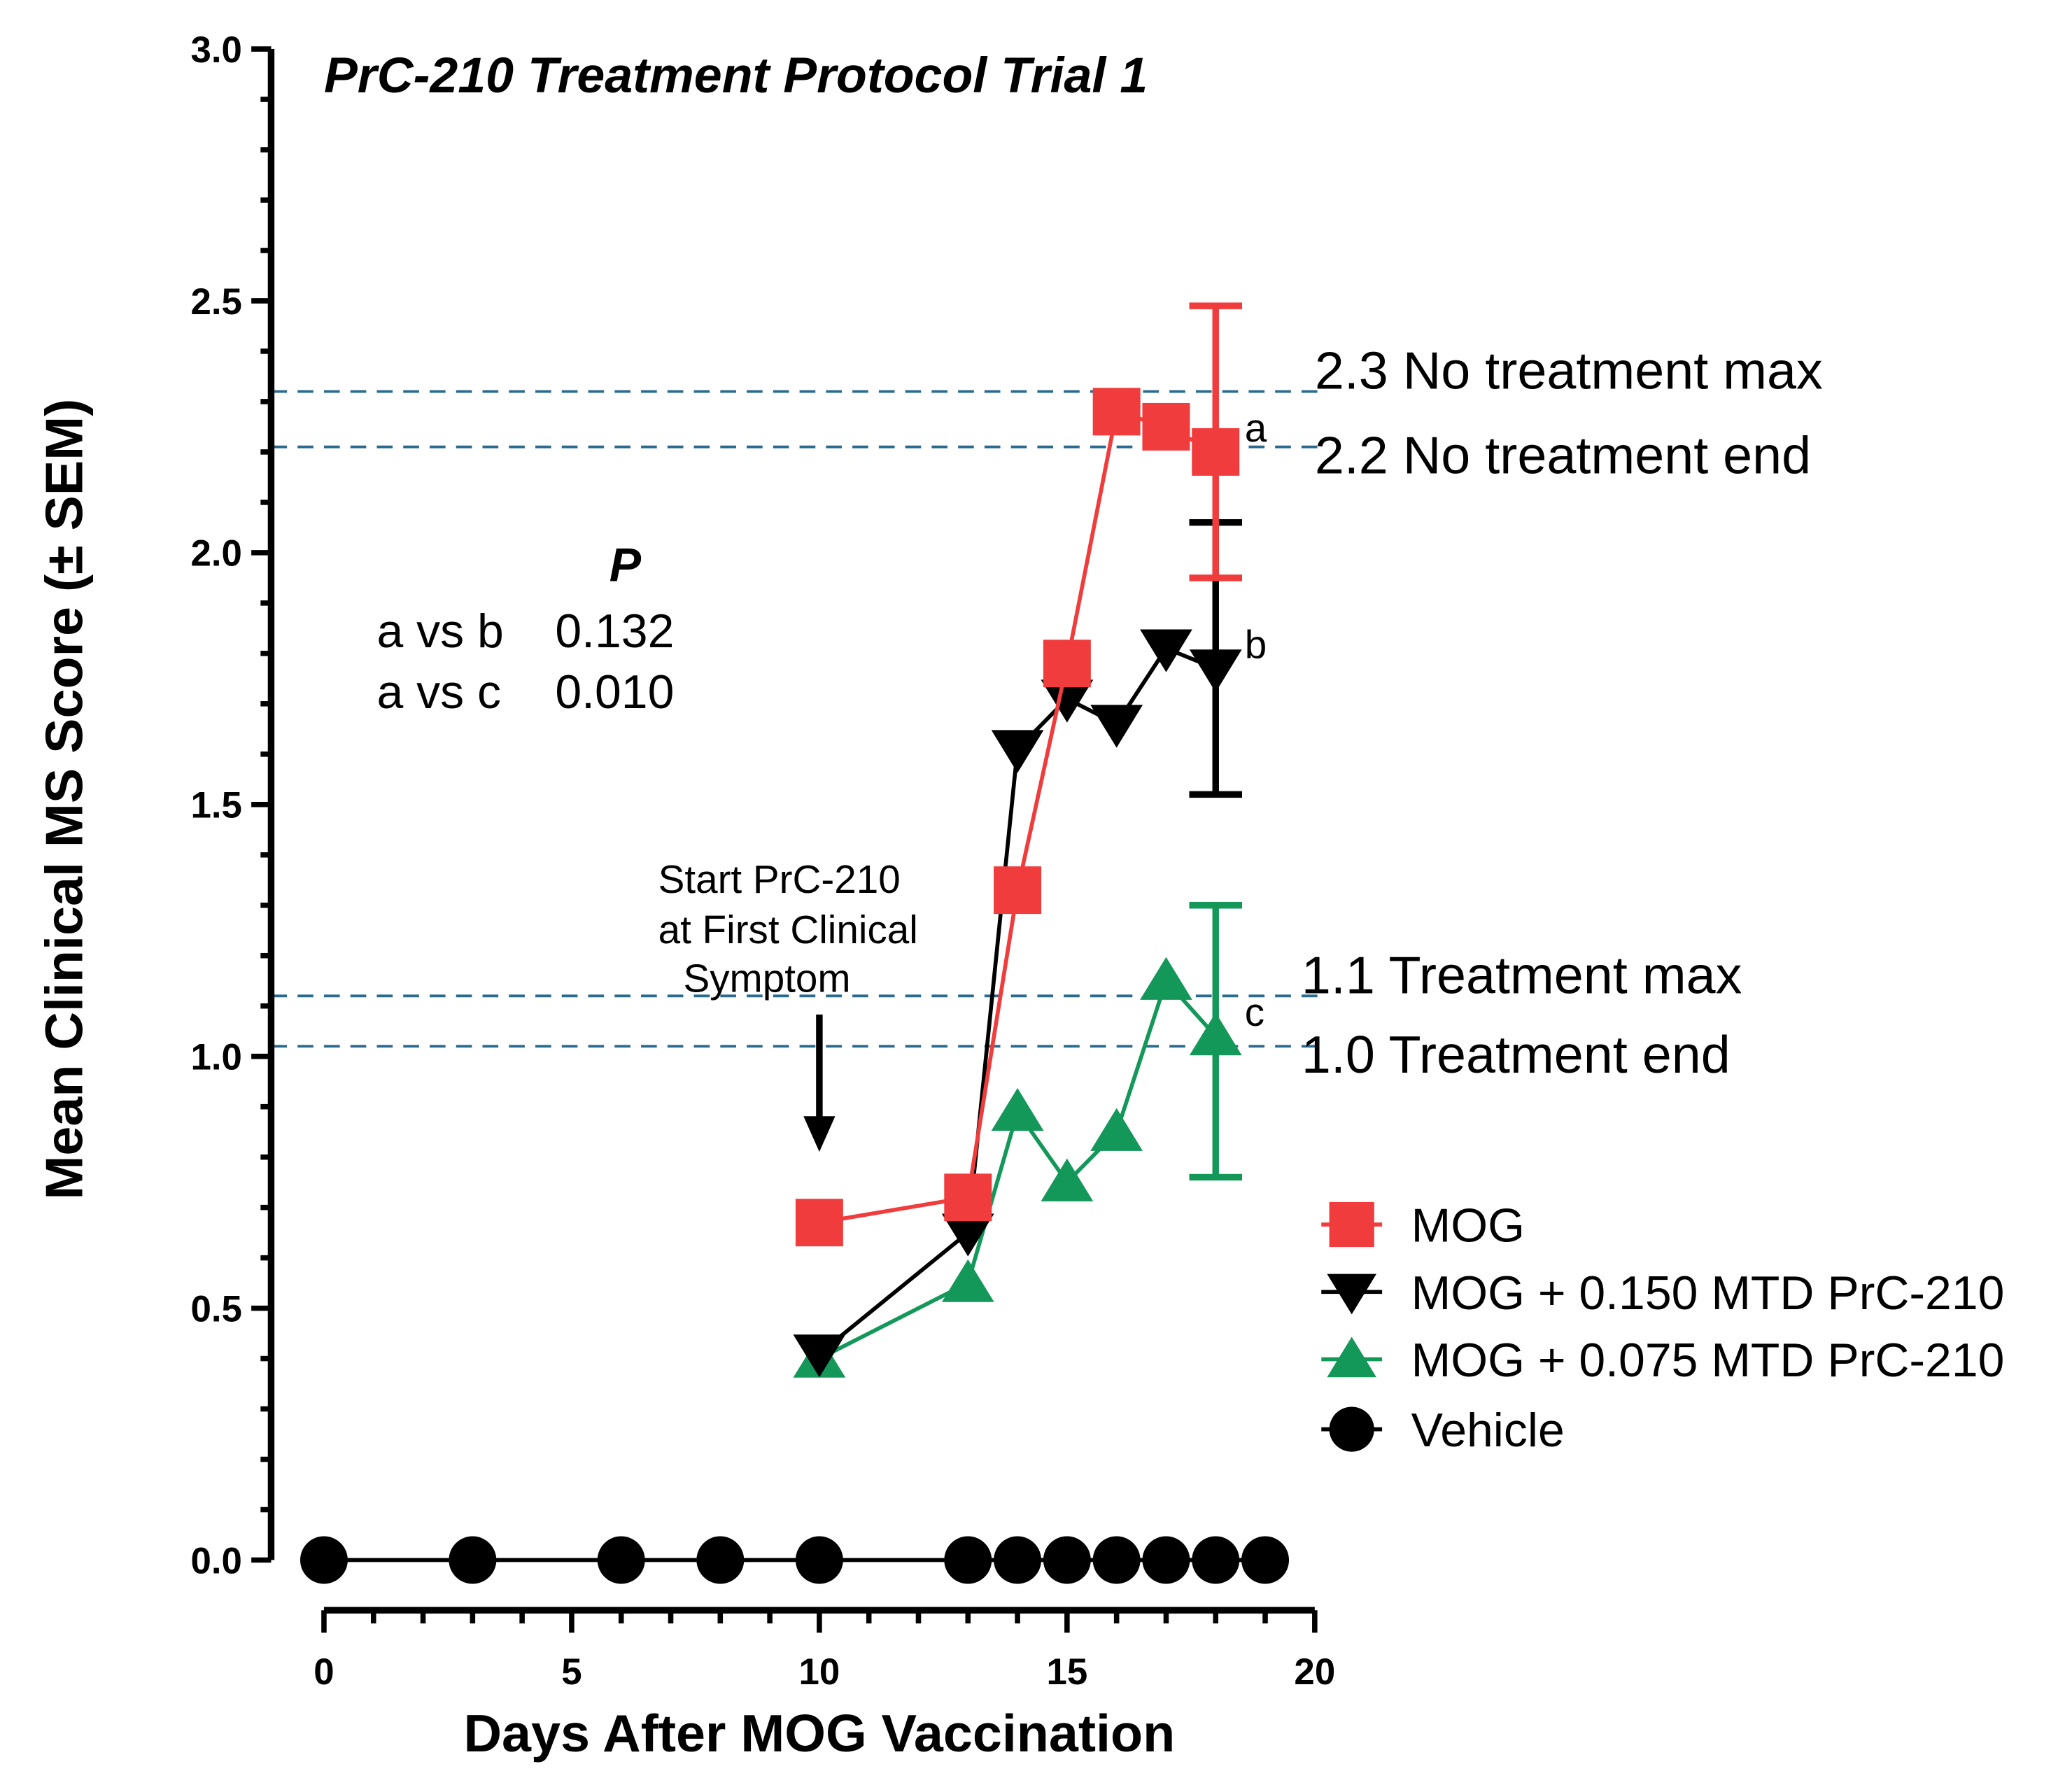 The width and height of the screenshot is (2072, 1778). What do you see at coordinates (766, 979) in the screenshot?
I see `annotation-line: Symptom` at bounding box center [766, 979].